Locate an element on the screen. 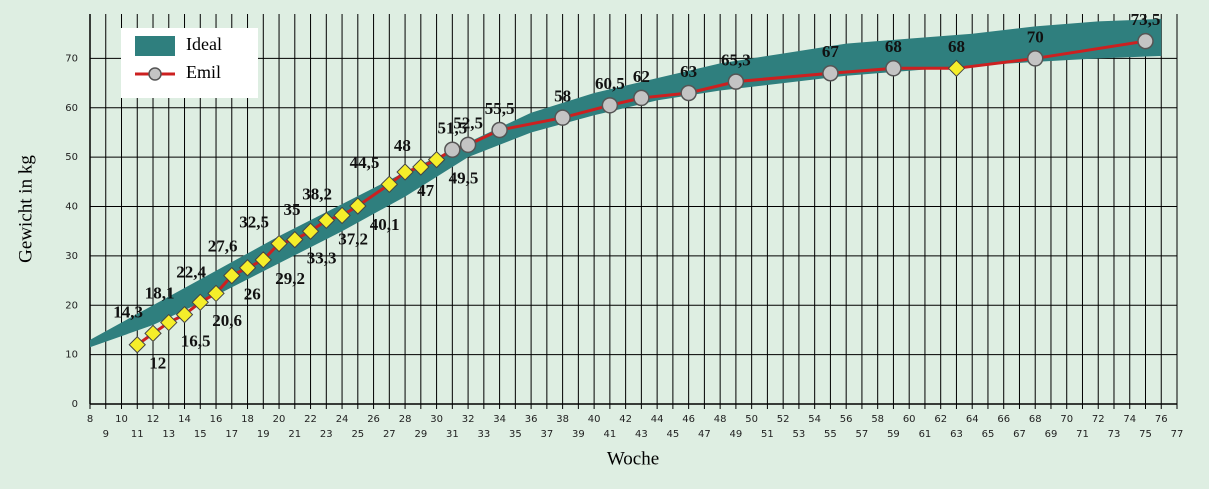 The image size is (1209, 489). x-tick-label: 9 is located at coordinates (106, 434).